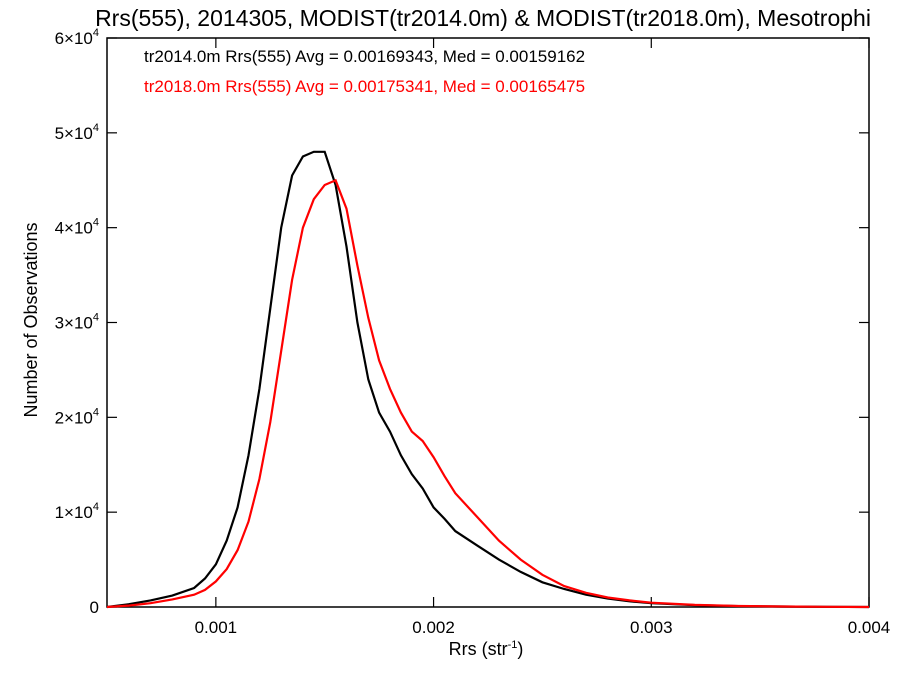 The width and height of the screenshot is (900, 675). I want to click on y-tick-label-base: 2×10, so click(74, 417).